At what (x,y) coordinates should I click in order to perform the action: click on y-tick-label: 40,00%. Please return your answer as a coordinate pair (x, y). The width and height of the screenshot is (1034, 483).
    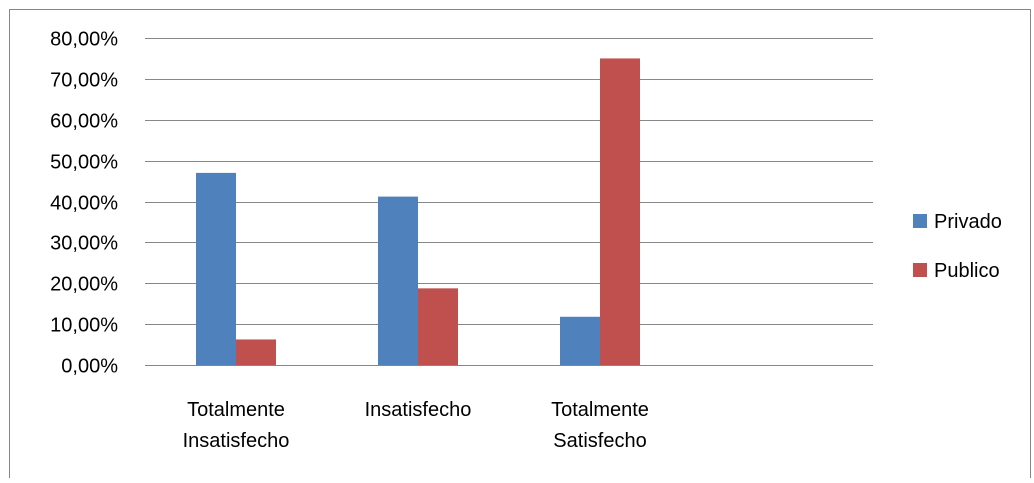
    Looking at the image, I should click on (84, 204).